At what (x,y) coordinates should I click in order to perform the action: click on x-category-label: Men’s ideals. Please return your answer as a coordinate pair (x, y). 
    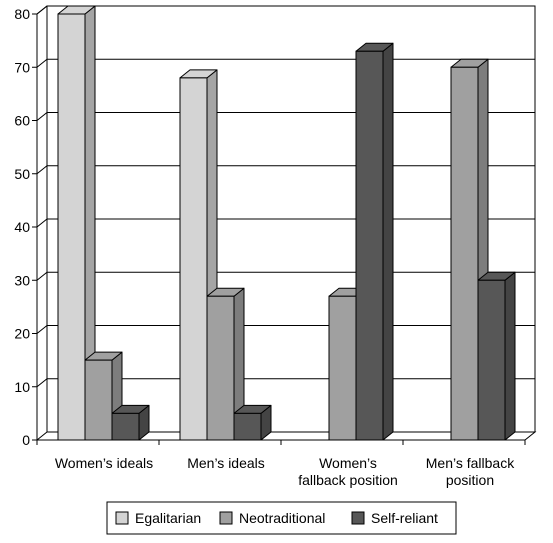
    Looking at the image, I should click on (226, 463).